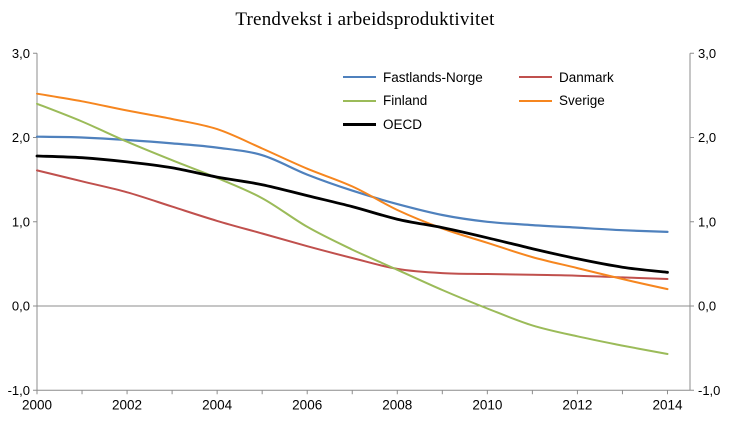 The image size is (730, 433). I want to click on y-axis-label-left: -1,0, so click(19, 390).